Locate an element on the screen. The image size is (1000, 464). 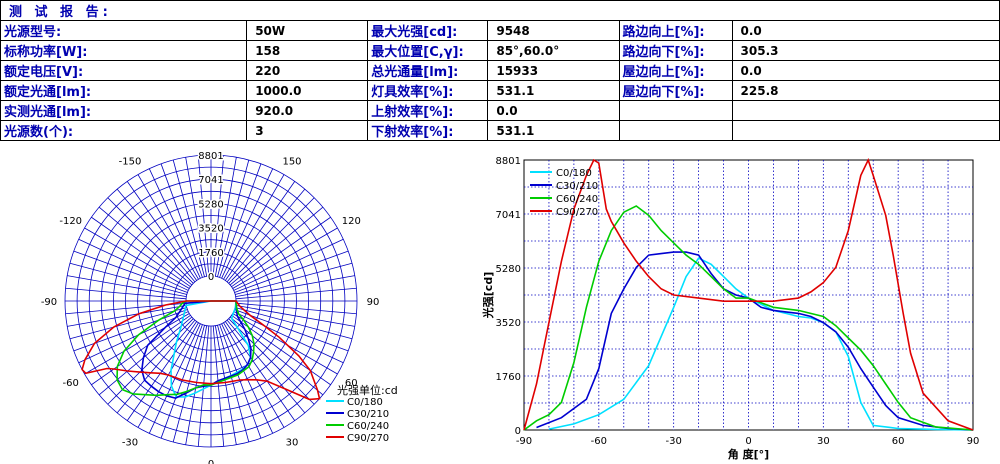
polar-radial-tick: 3520 is located at coordinates (210, 229).